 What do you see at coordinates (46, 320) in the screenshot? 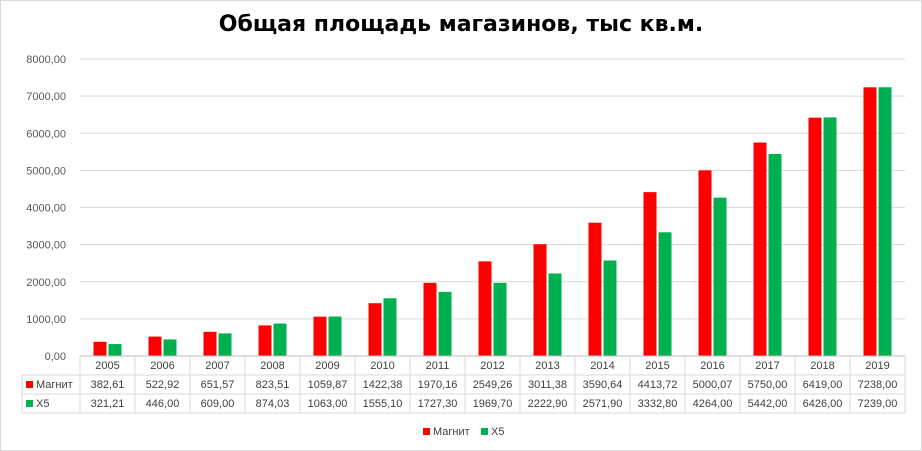
I see `y-tick-label: 1000,00` at bounding box center [46, 320].